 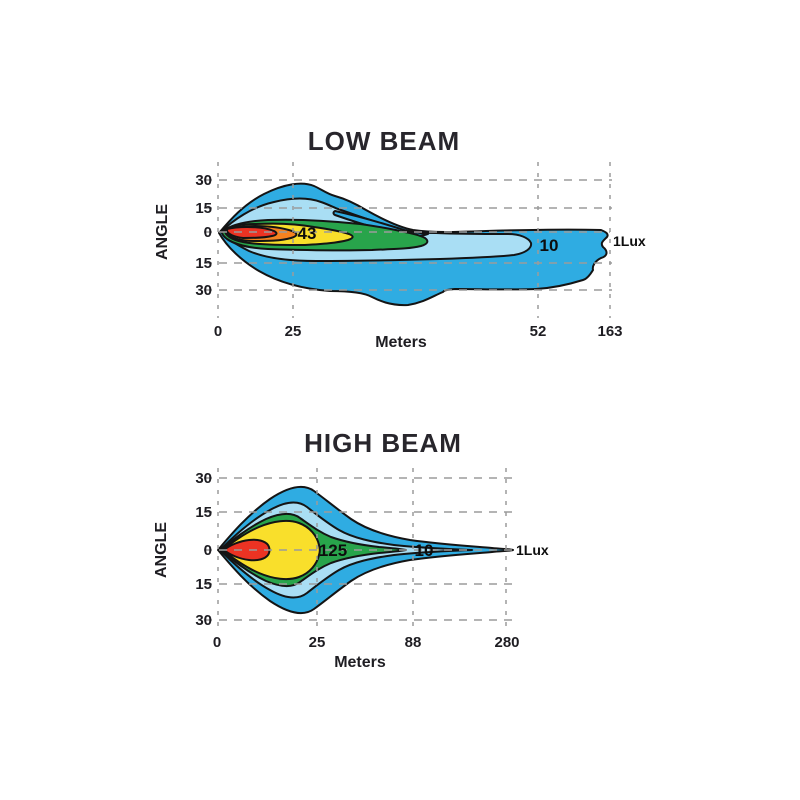 I want to click on low-y-tick-15top: 15, so click(x=203, y=208).